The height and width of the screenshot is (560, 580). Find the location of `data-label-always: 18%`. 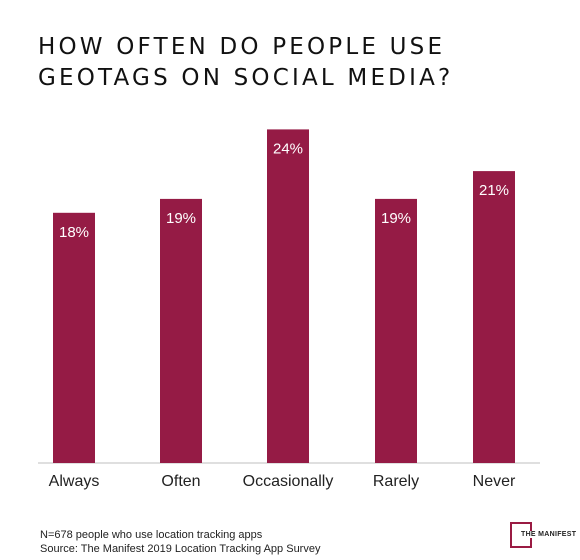

data-label-always: 18% is located at coordinates (74, 232).